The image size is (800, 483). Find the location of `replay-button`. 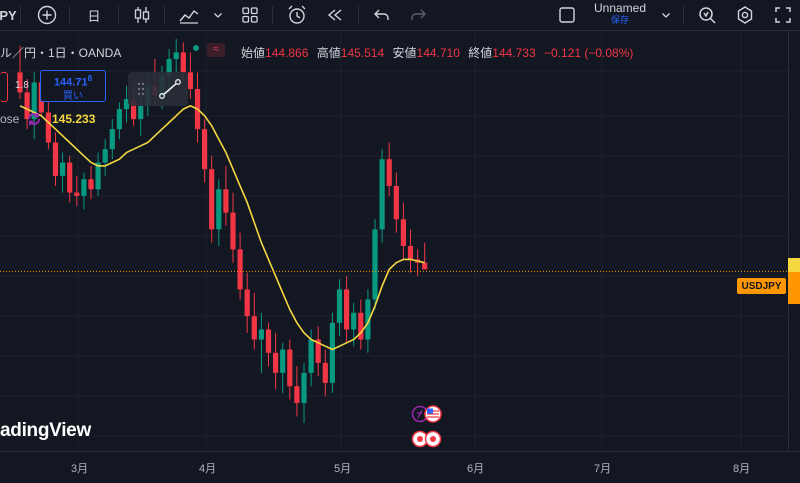

replay-button is located at coordinates (335, 15).